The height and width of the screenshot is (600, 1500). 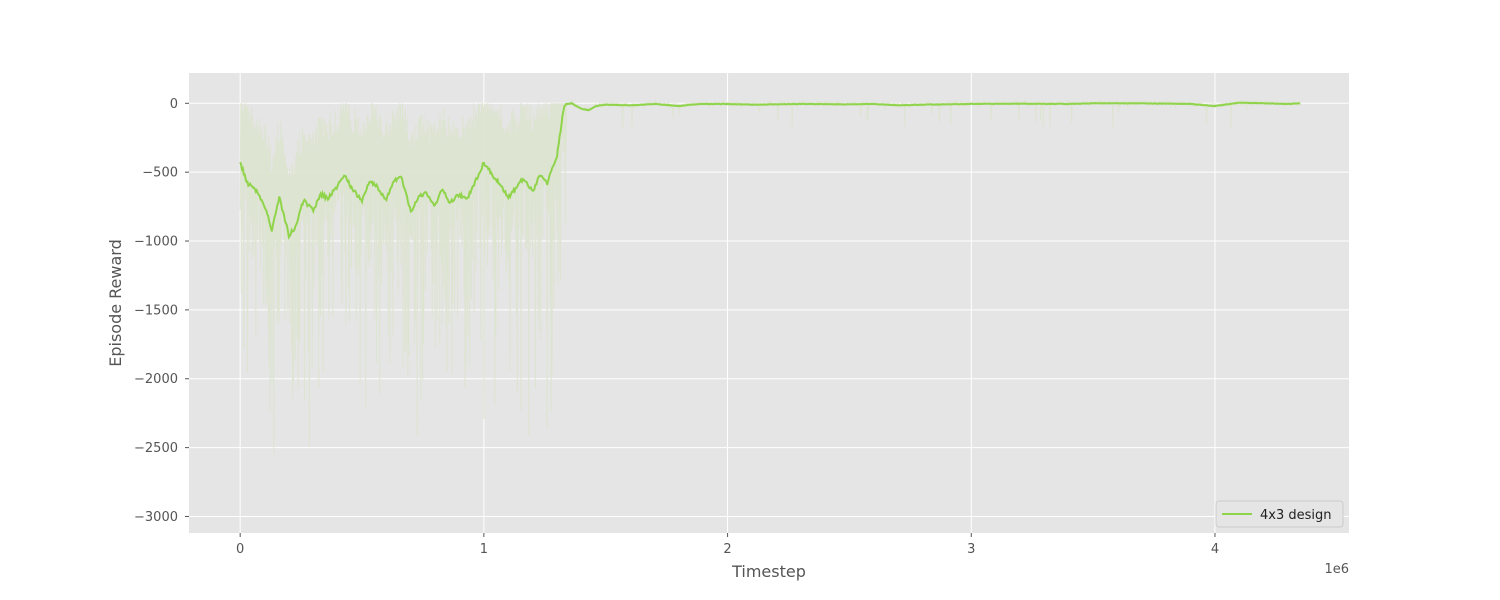 I want to click on x-axis-label: Timestep, so click(x=768, y=571).